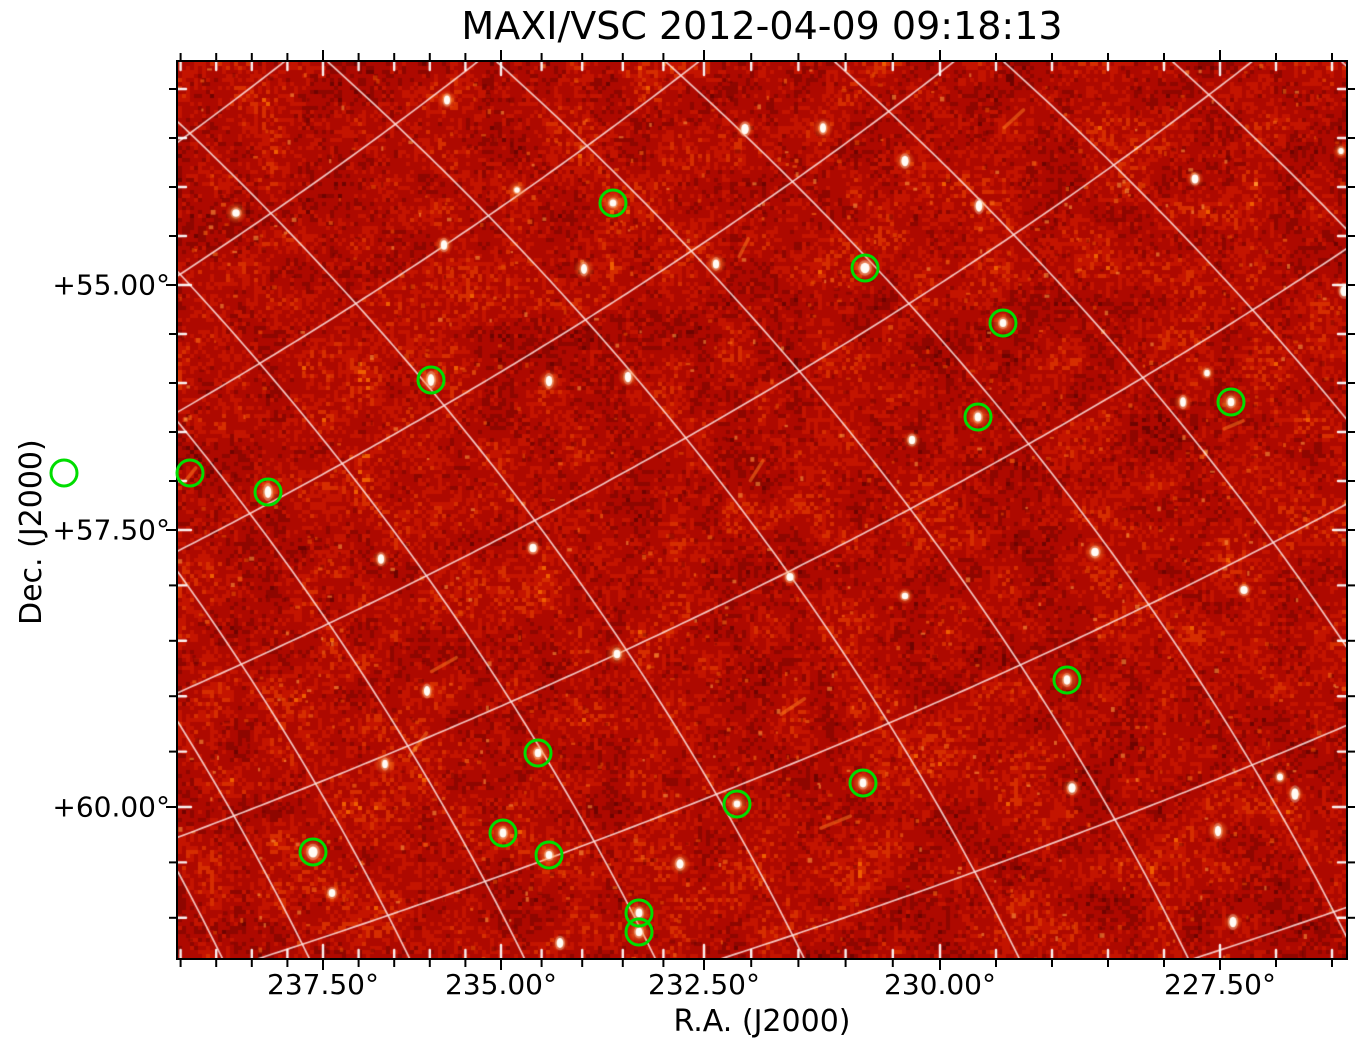 This screenshot has width=1355, height=1043. What do you see at coordinates (111, 530) in the screenshot?
I see `y-tick-label: +57.50°` at bounding box center [111, 530].